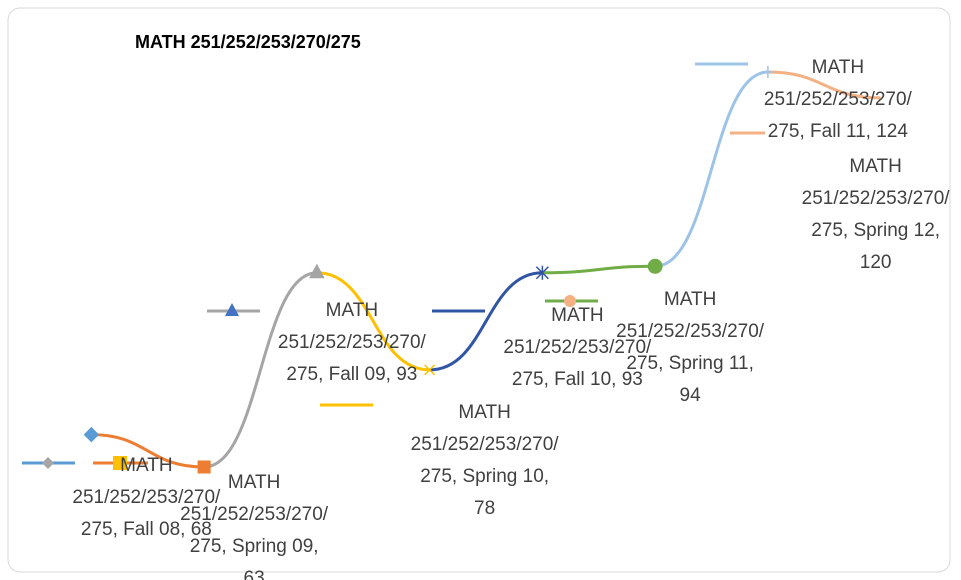  What do you see at coordinates (577, 347) in the screenshot?
I see `data-label: MATH 251/252/253/270/275, Fall 10, 93` at bounding box center [577, 347].